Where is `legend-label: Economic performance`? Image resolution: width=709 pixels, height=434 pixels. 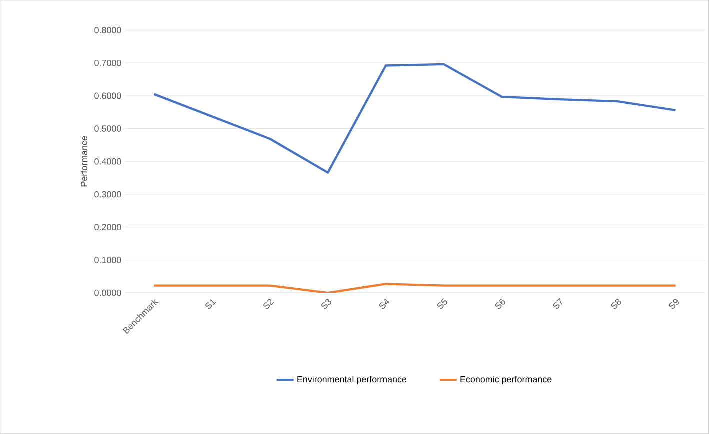 legend-label: Economic performance is located at coordinates (506, 380).